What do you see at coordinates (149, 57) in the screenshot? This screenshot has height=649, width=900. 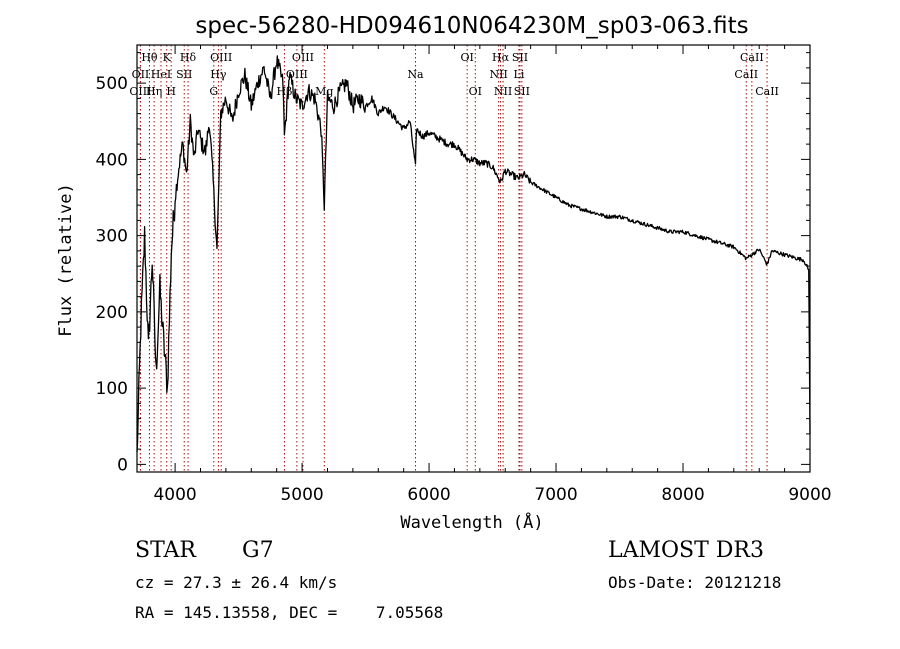 I see `marker-label-0: Hθ` at bounding box center [149, 57].